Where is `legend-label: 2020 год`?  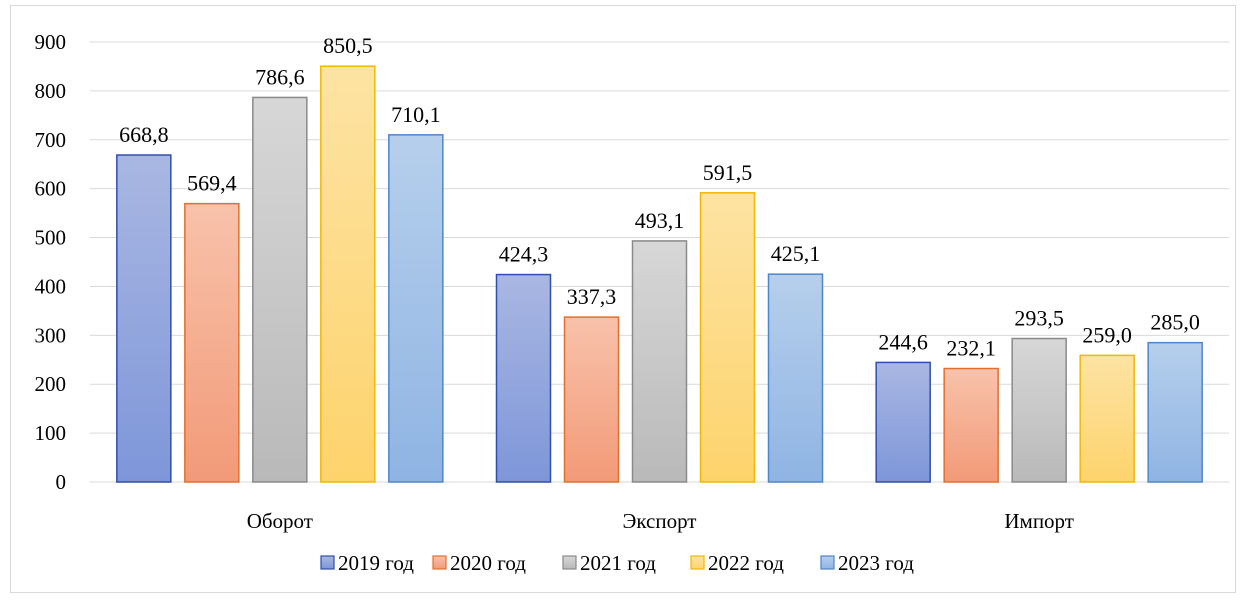
legend-label: 2020 год is located at coordinates (488, 563).